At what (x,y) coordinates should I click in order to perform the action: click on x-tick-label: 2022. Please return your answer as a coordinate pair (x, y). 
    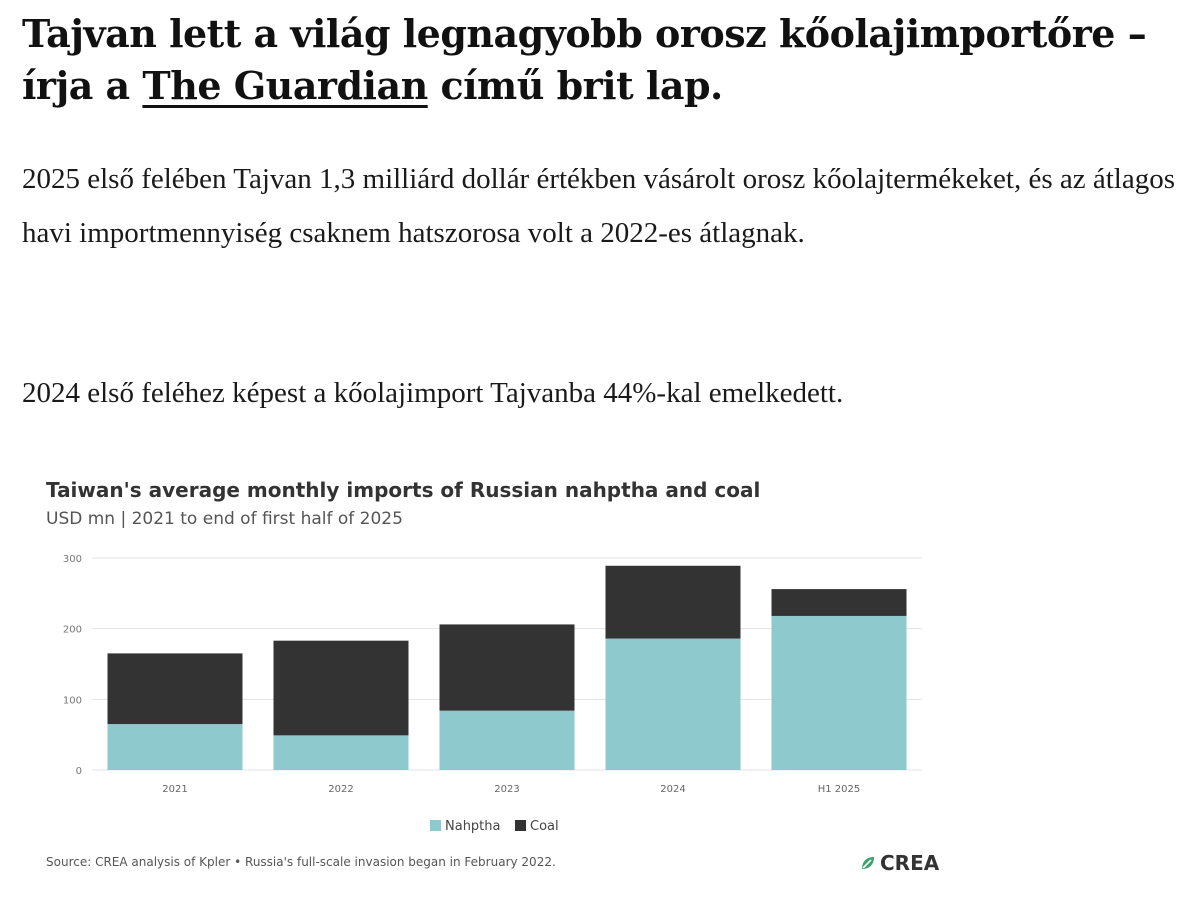
    Looking at the image, I should click on (340, 789).